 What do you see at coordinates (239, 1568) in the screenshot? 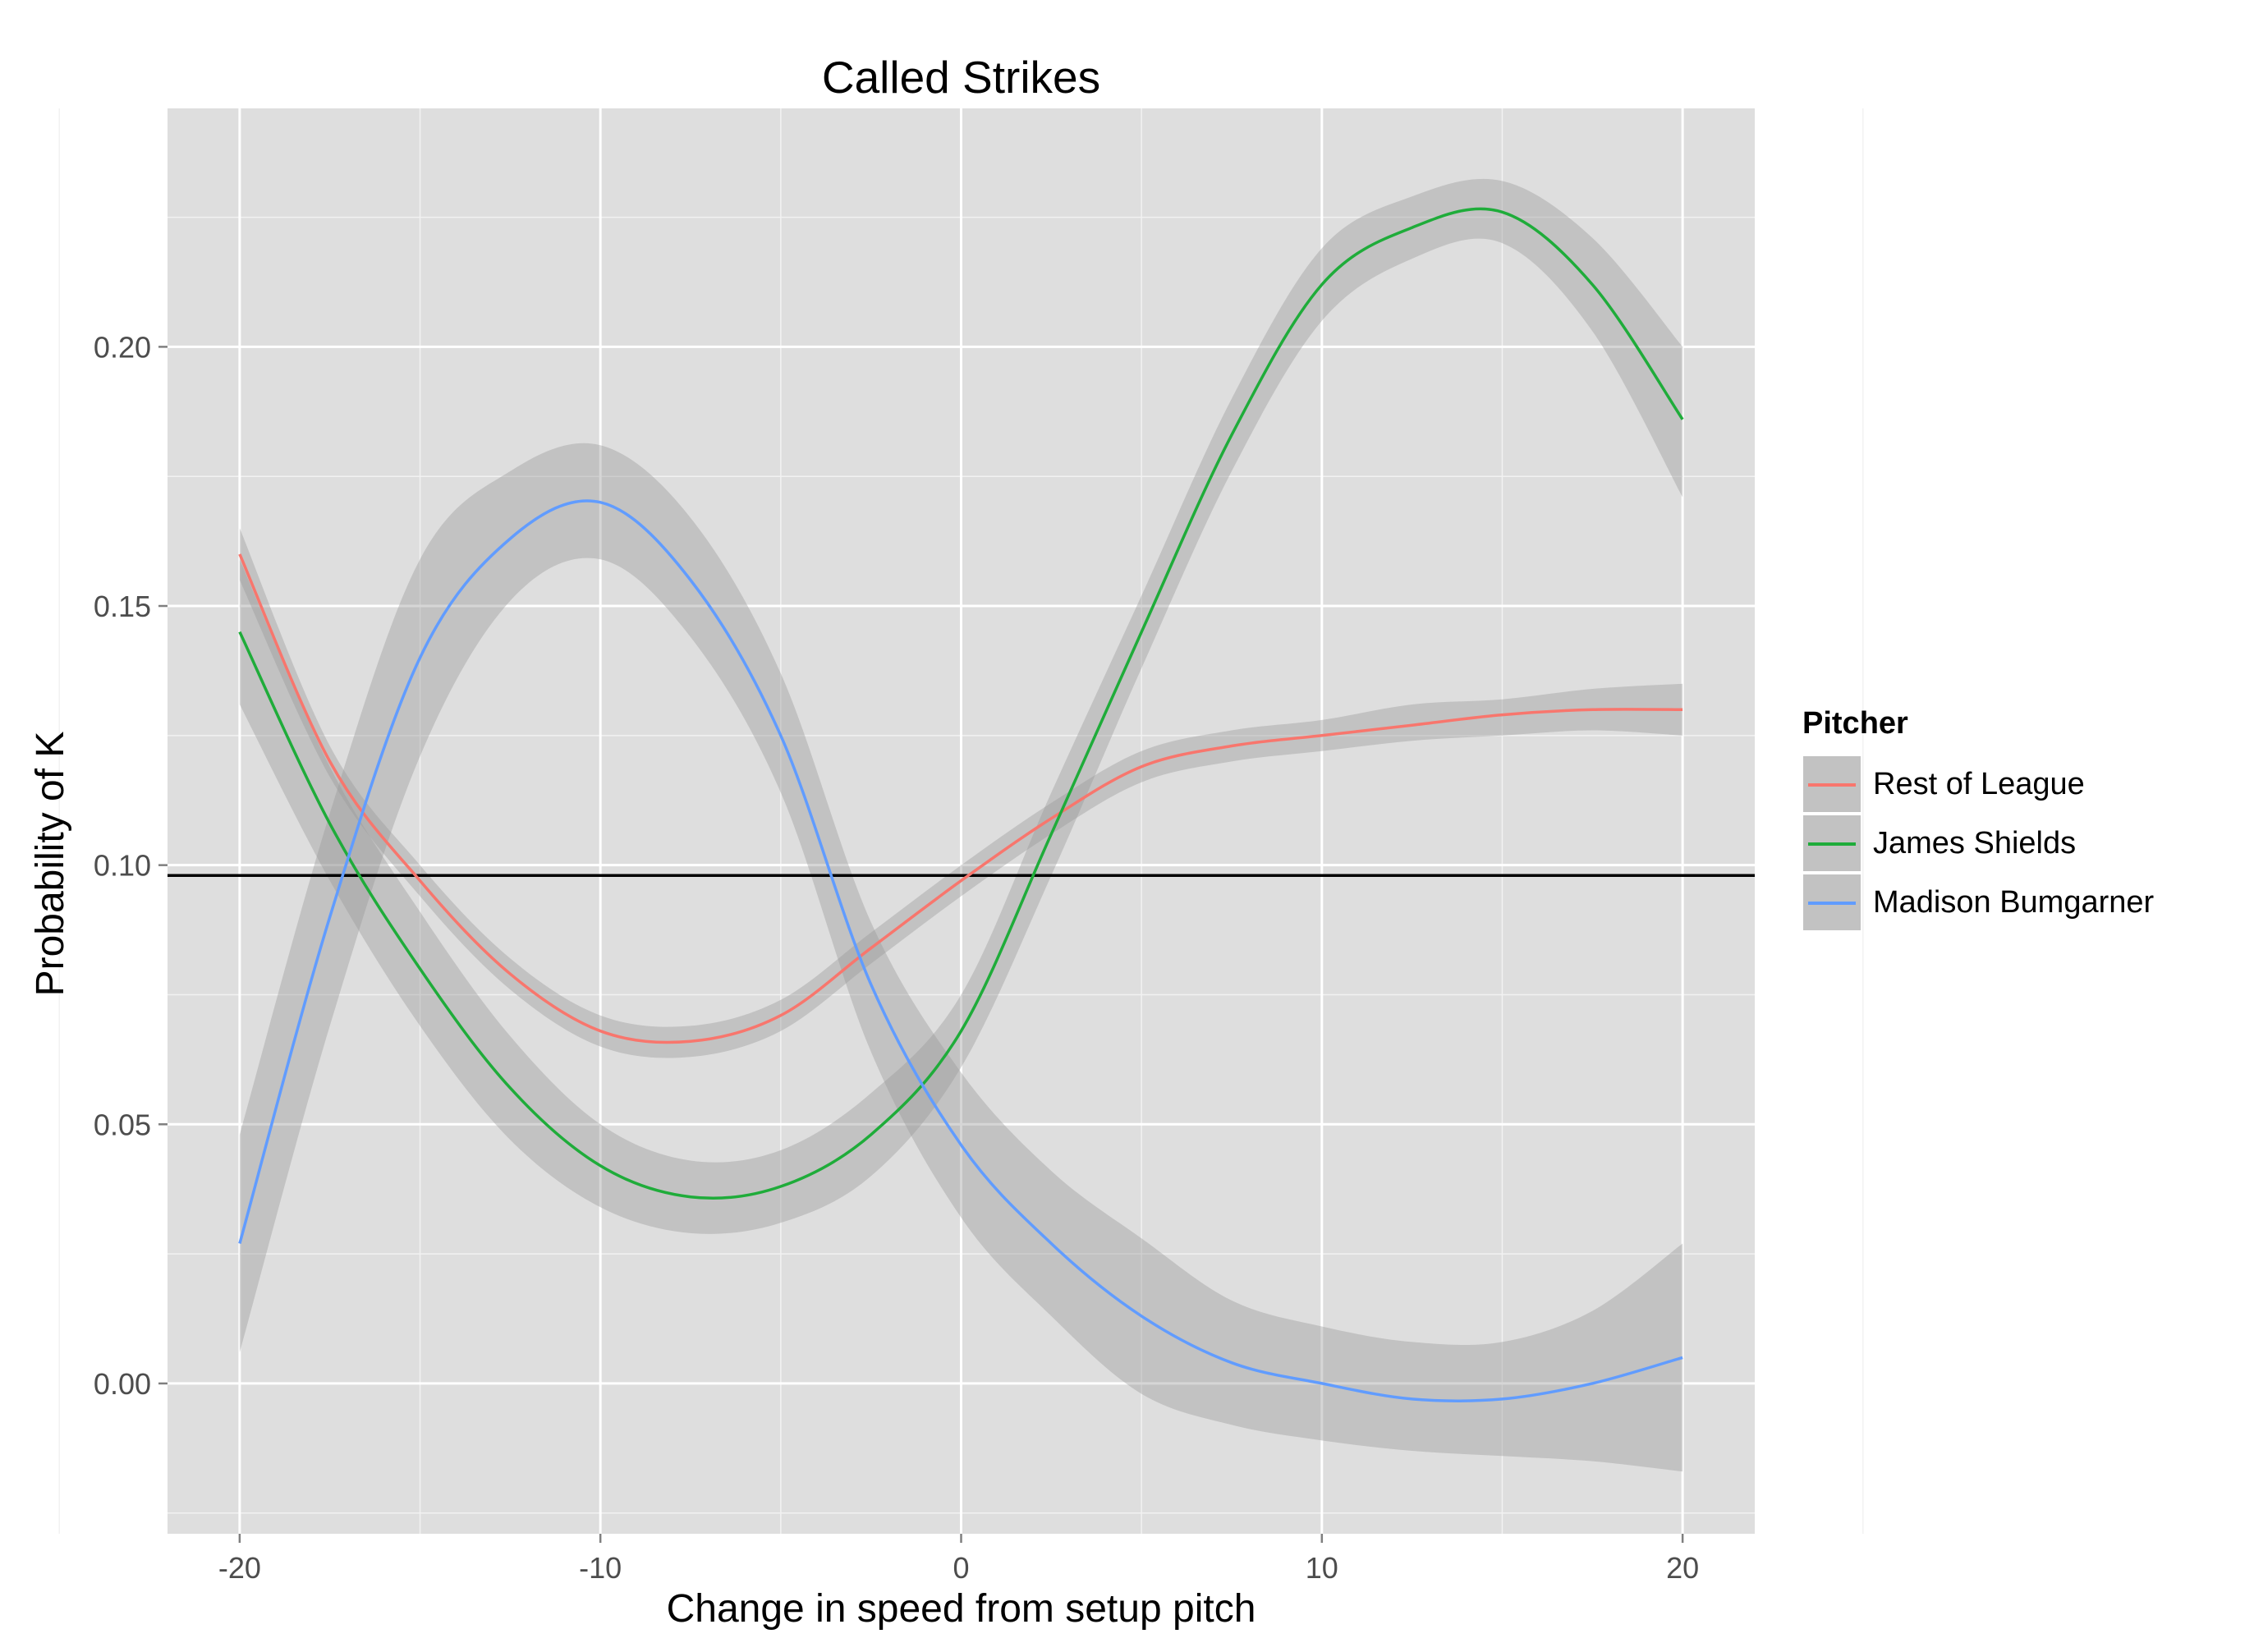
I see `x-tick-label: -20` at bounding box center [239, 1568].